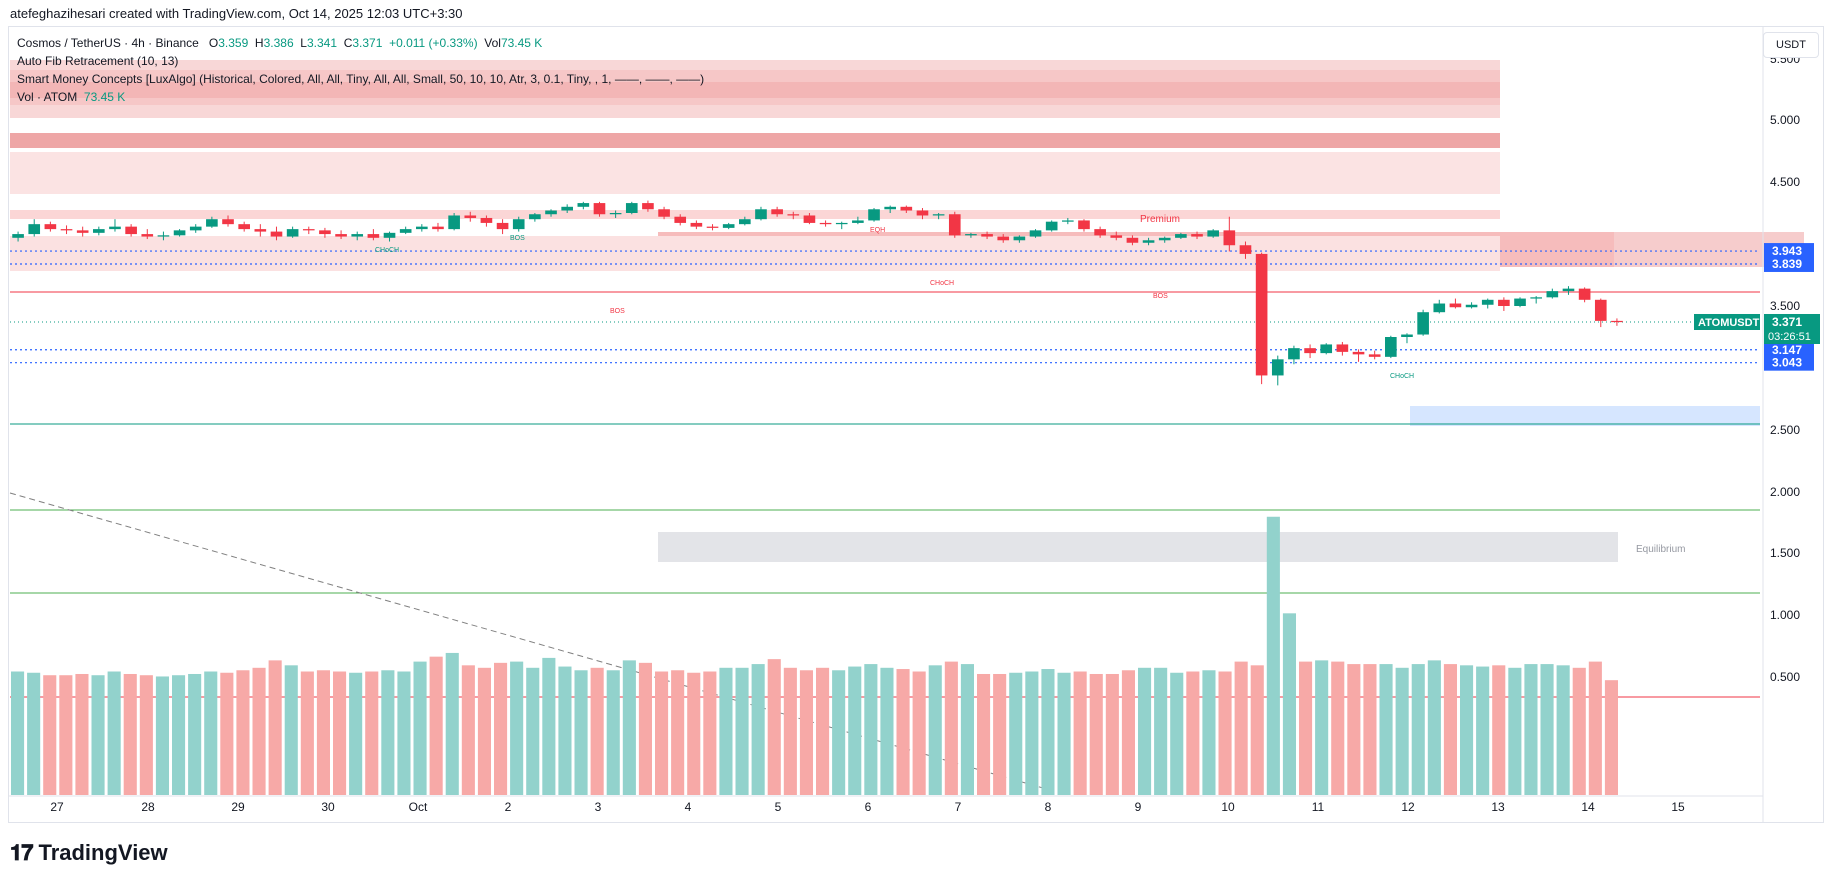 This screenshot has width=1835, height=883. Describe the element at coordinates (367, 43) in the screenshot. I see `close-value: 3.371` at that location.